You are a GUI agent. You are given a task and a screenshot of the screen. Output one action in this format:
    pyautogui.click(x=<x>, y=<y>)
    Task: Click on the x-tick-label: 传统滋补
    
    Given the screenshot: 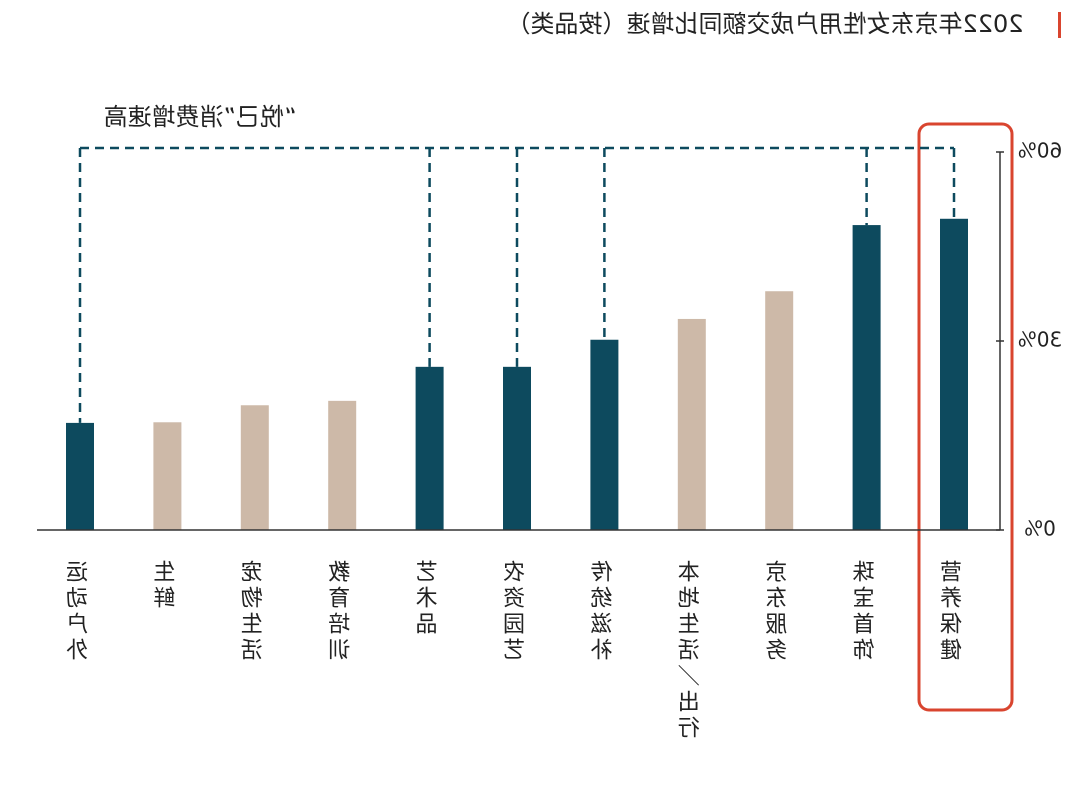 What is the action you would take?
    pyautogui.click(x=603, y=612)
    